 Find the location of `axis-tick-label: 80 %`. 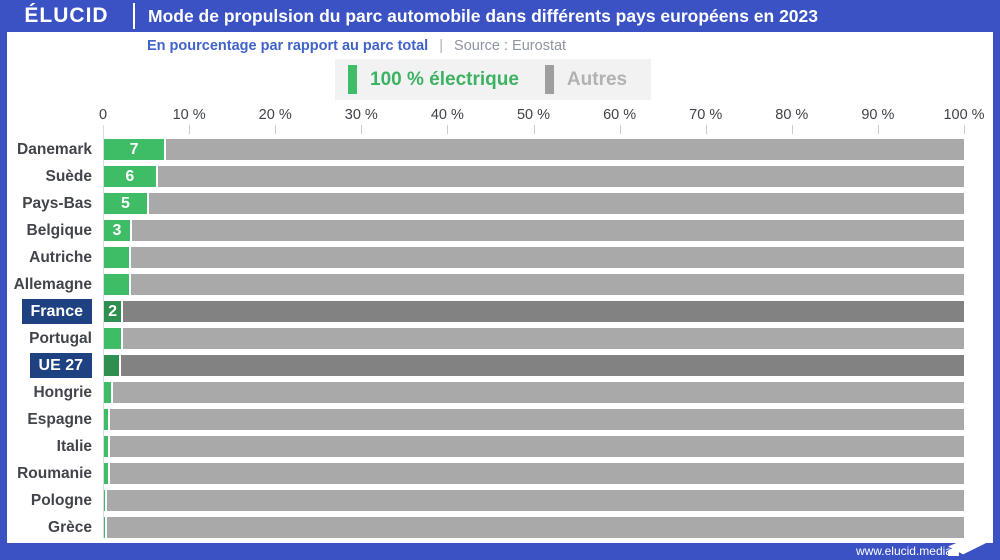

axis-tick-label: 80 % is located at coordinates (792, 115).